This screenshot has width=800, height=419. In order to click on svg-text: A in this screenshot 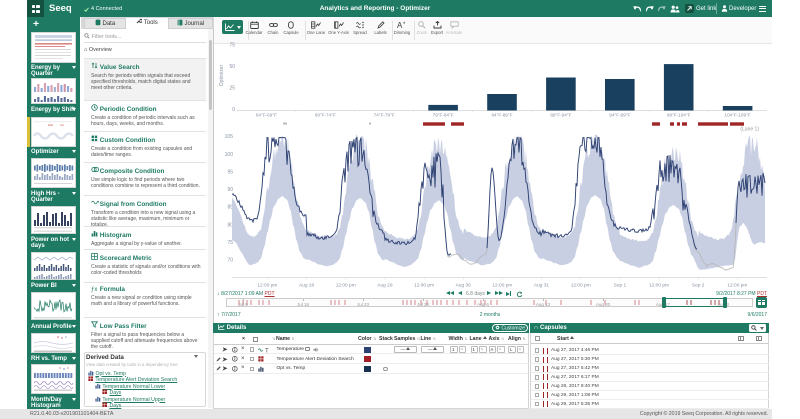, I will do `click(400, 25)`.